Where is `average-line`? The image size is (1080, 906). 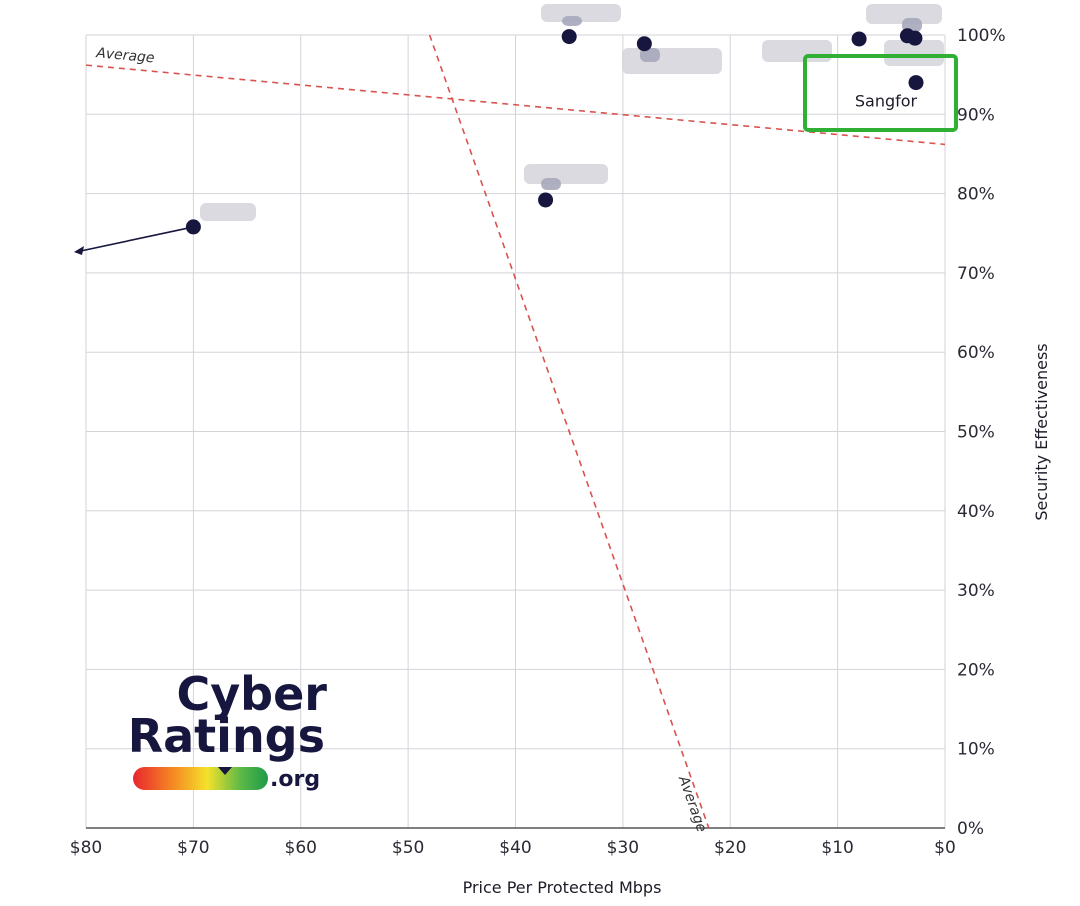 average-line is located at coordinates (515, 105).